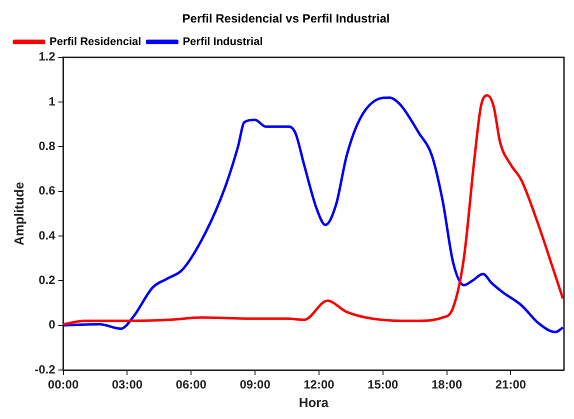  Describe the element at coordinates (255, 385) in the screenshot. I see `x-tick-label: 09:00` at that location.